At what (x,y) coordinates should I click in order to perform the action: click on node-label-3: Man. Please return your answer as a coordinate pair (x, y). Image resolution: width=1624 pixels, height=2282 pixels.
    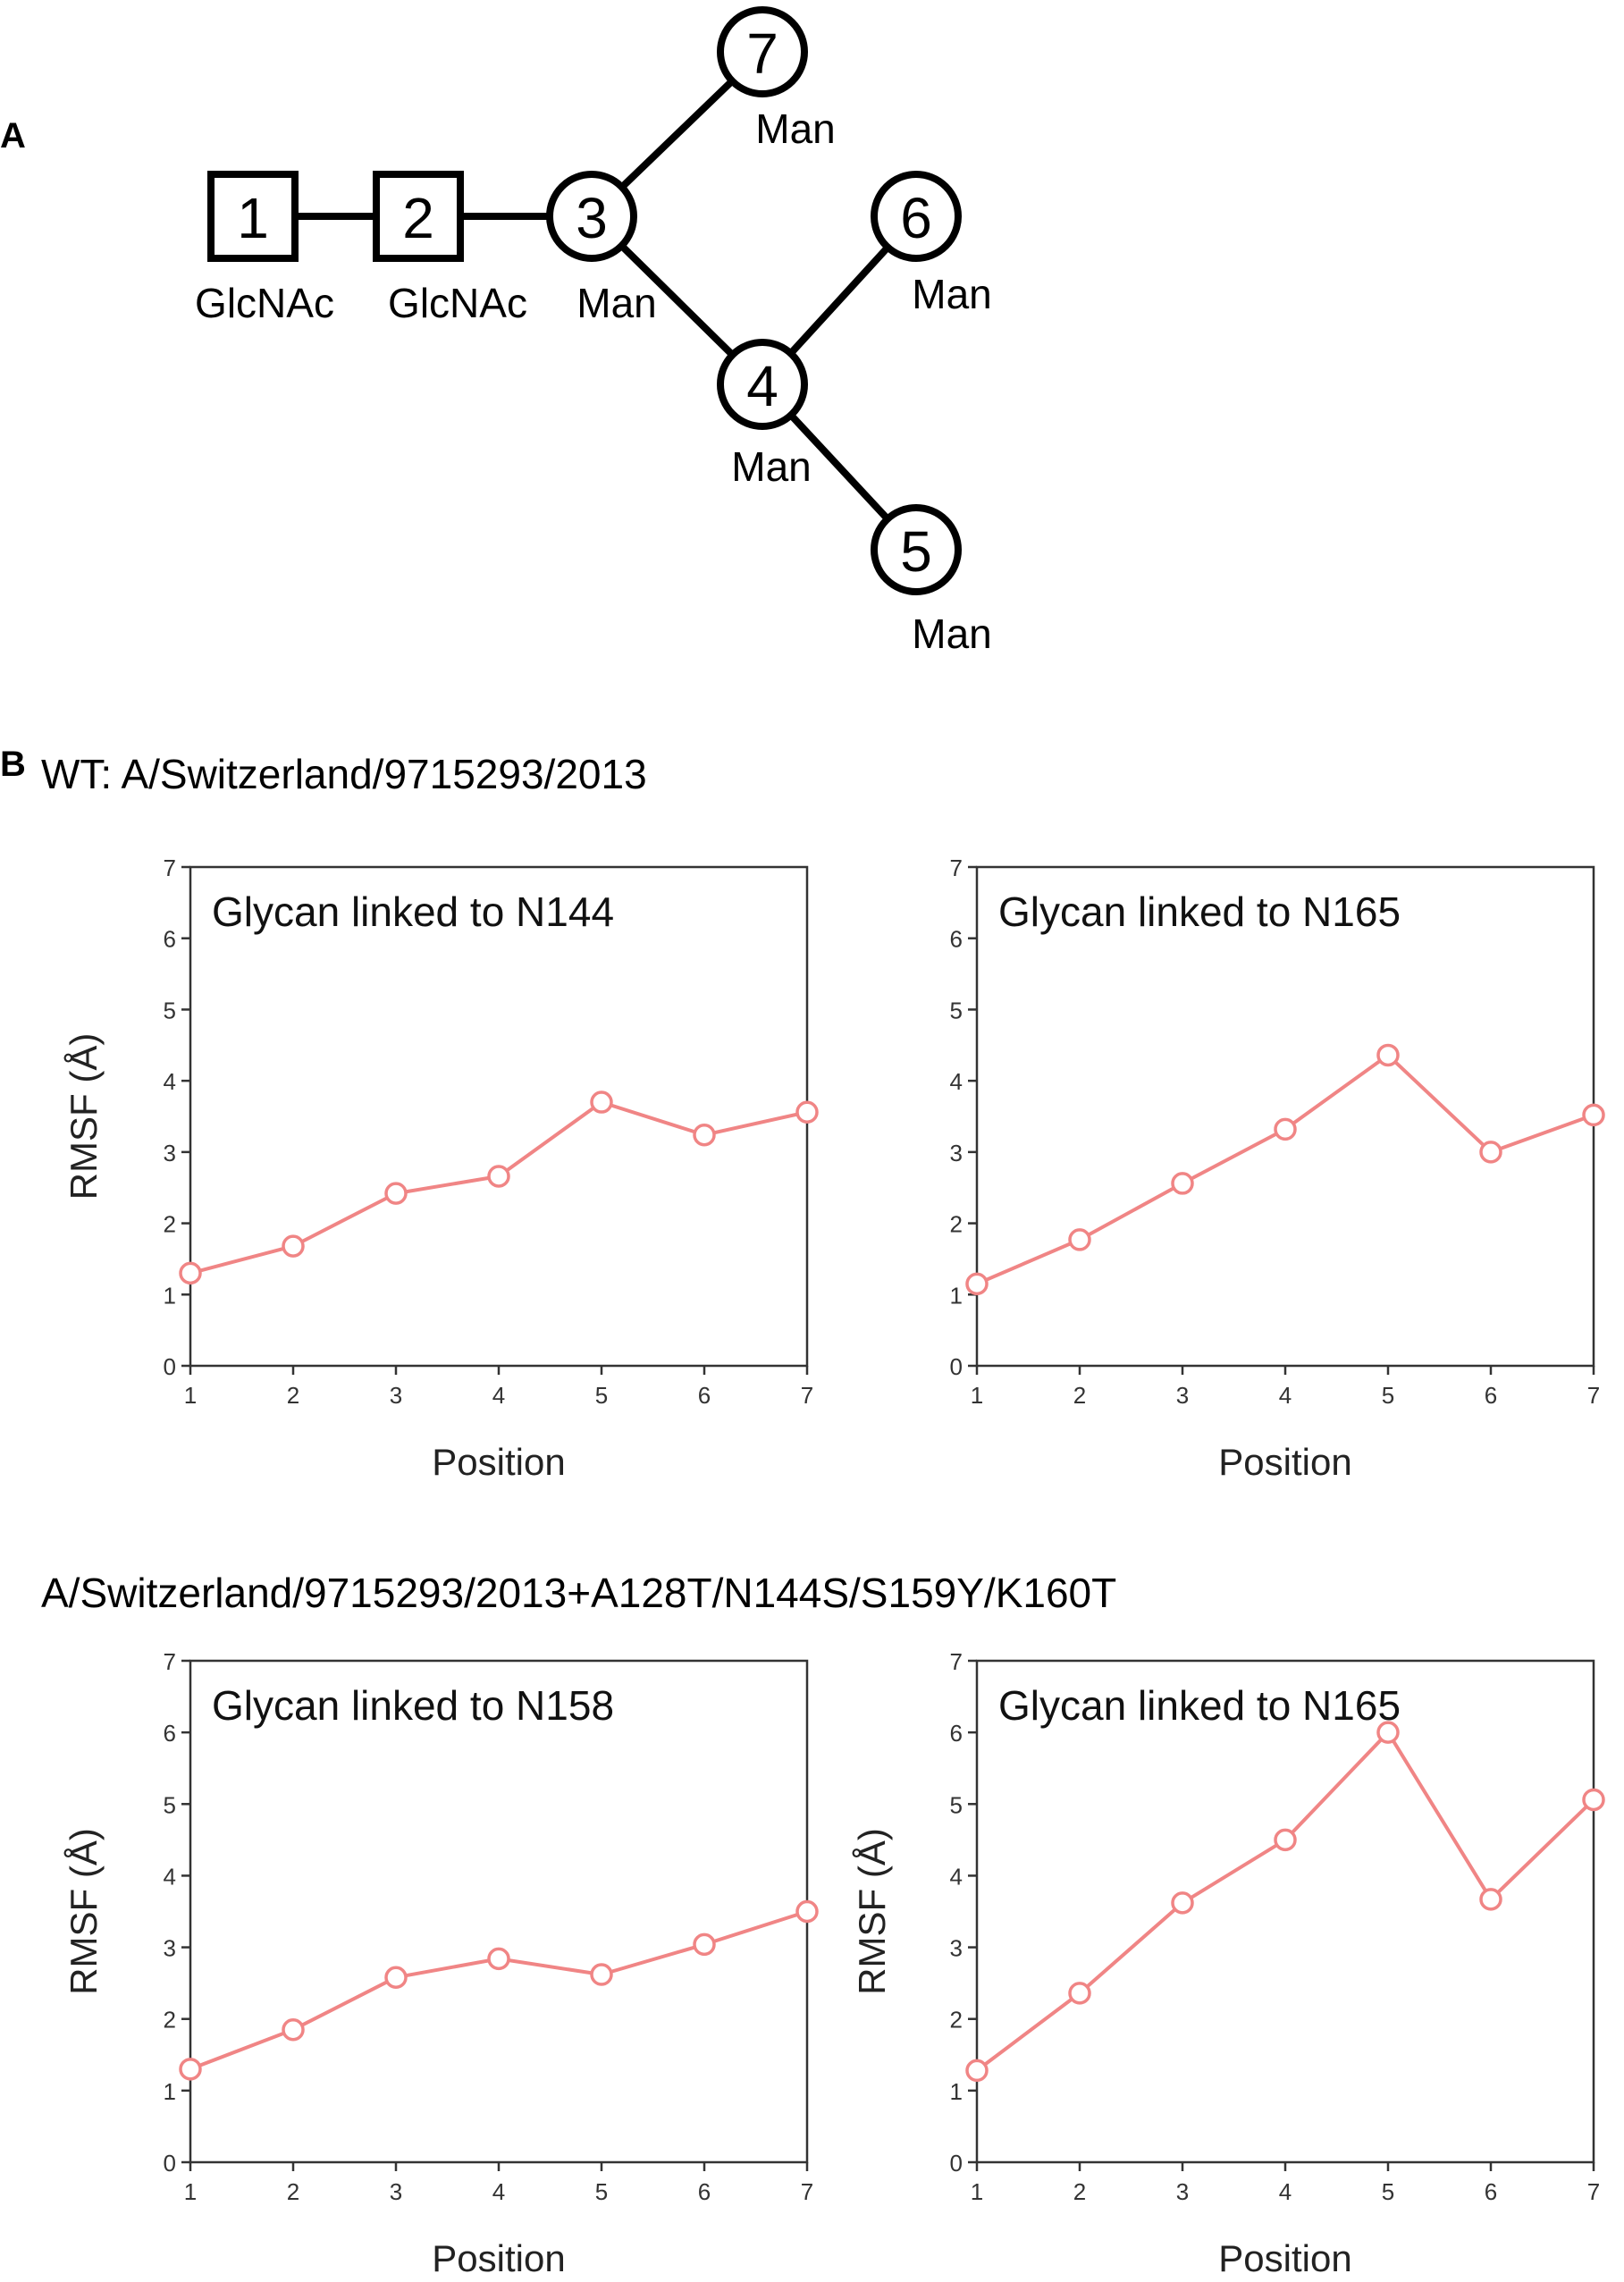
    Looking at the image, I should click on (616, 303).